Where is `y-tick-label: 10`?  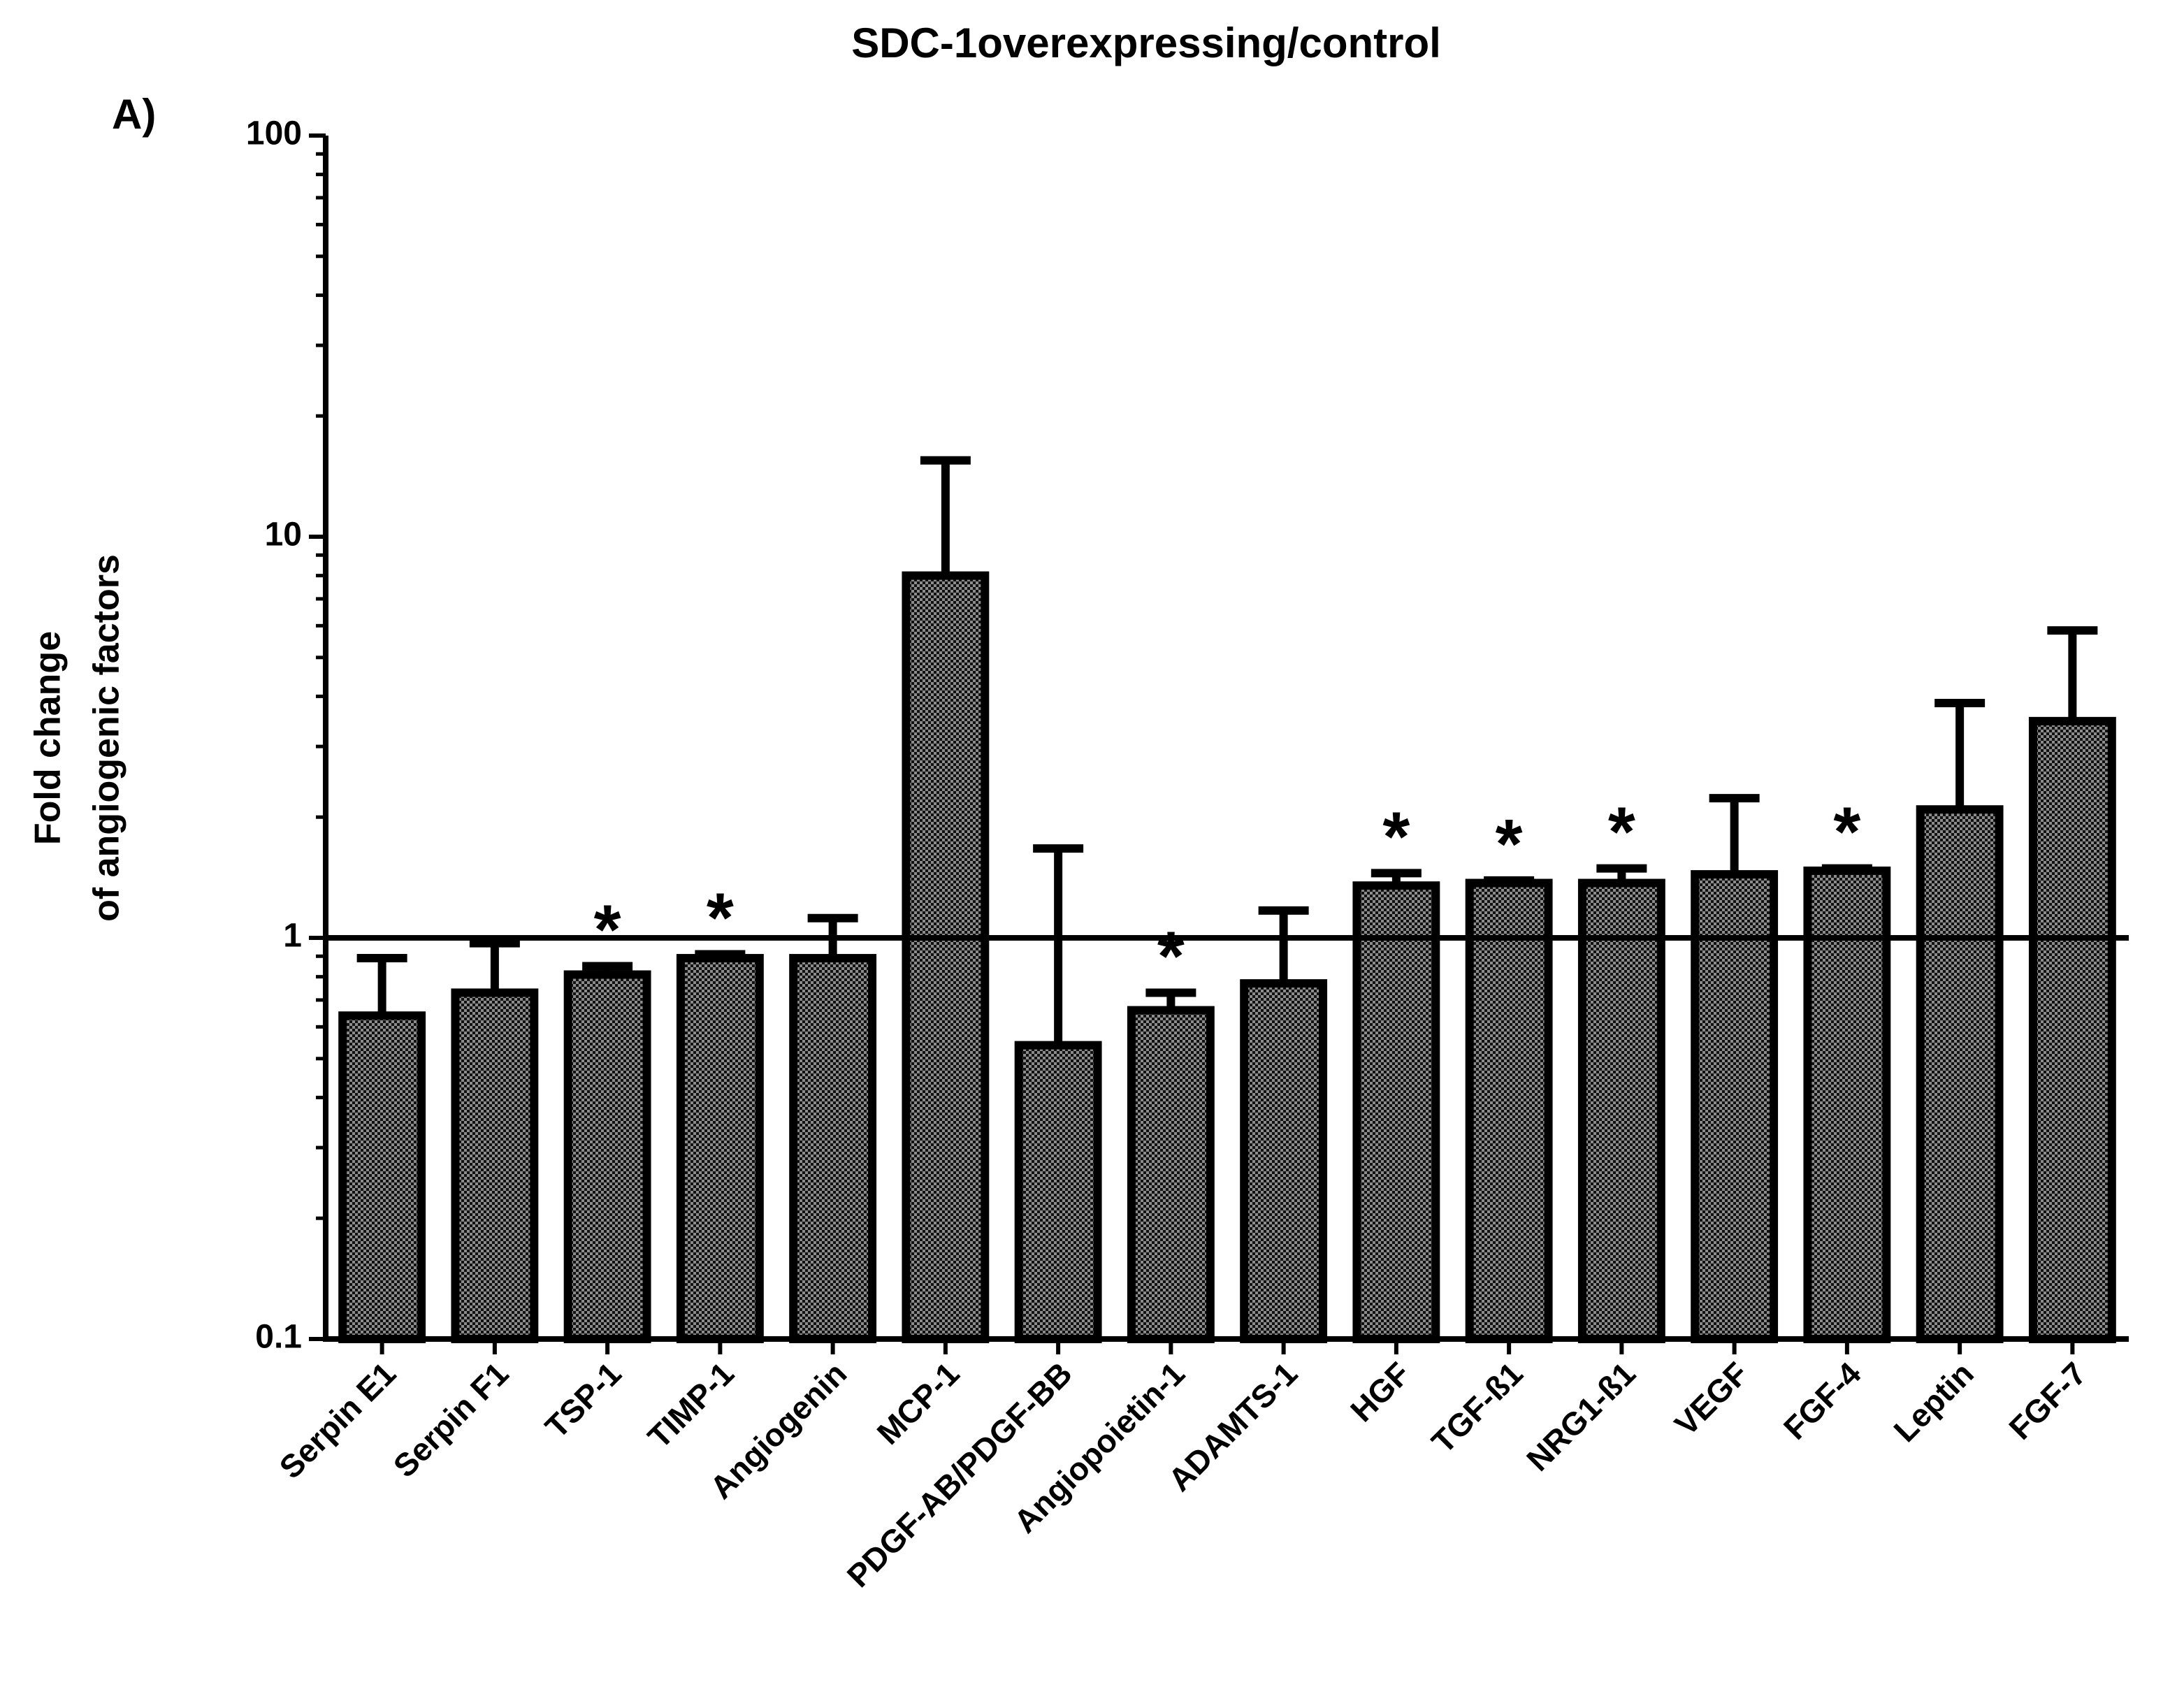
y-tick-label: 10 is located at coordinates (283, 534).